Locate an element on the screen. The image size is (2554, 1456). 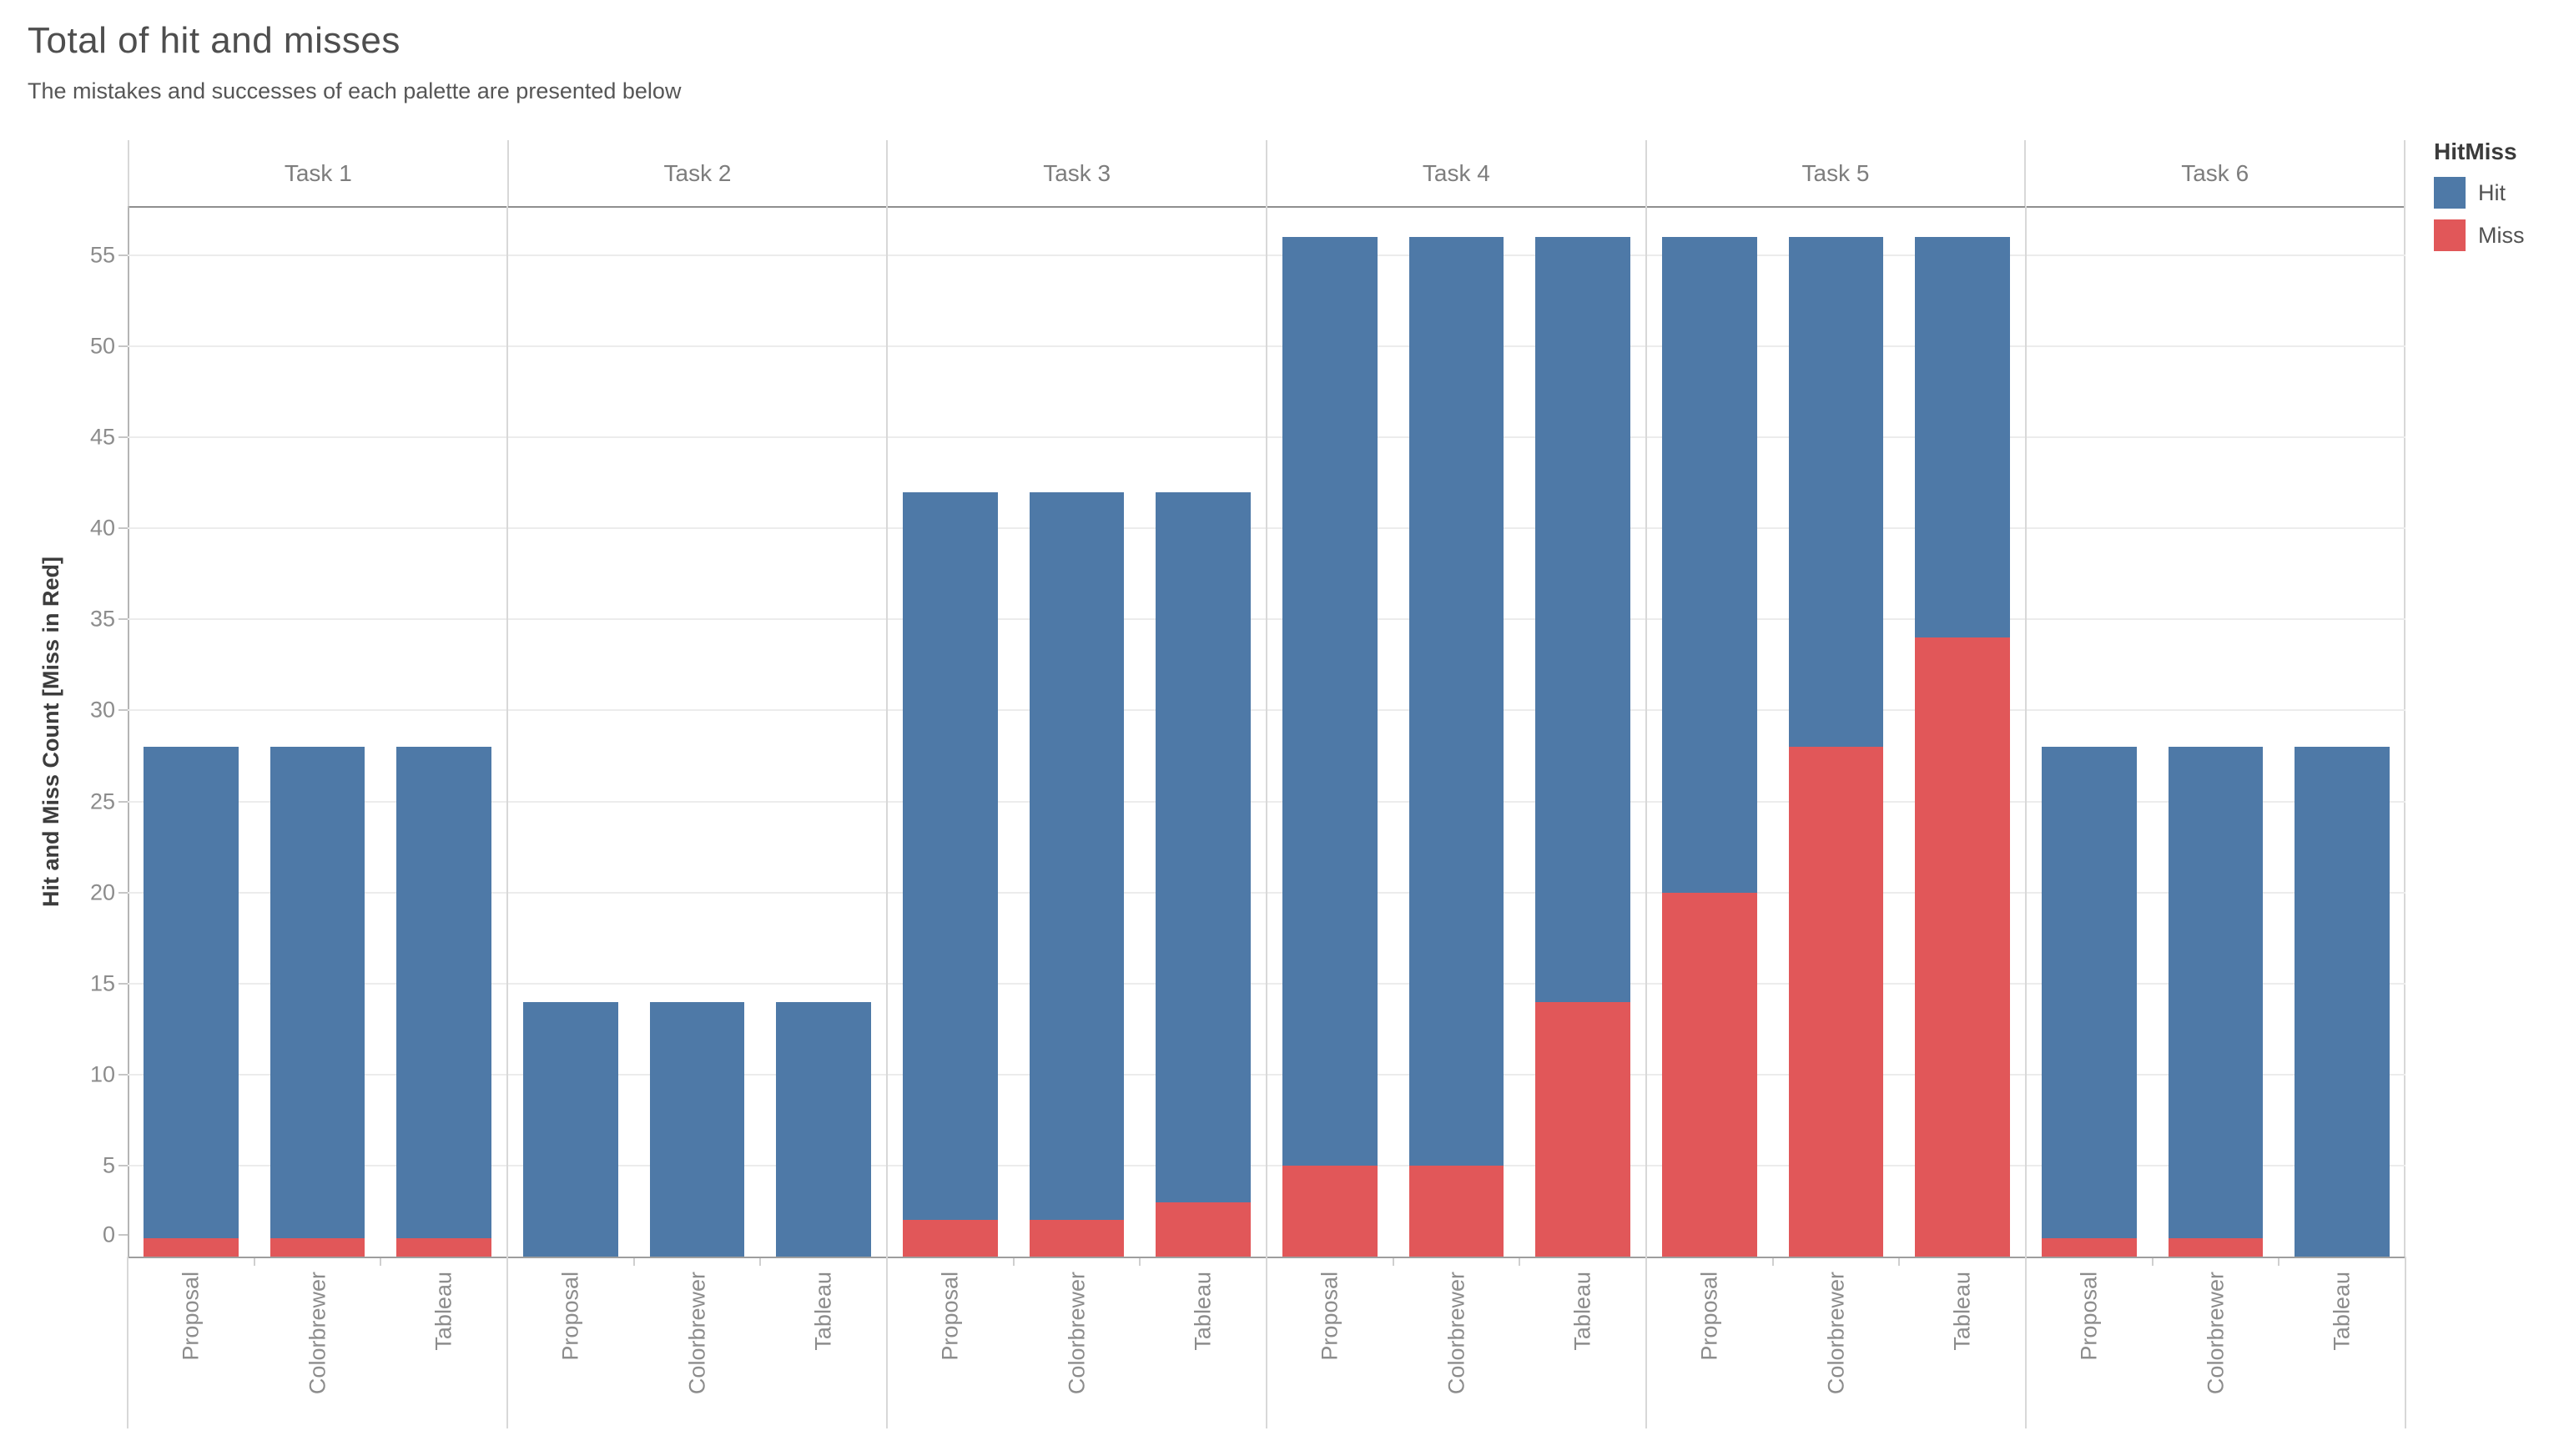
bar-miss-task1-tableau is located at coordinates (443, 1247).